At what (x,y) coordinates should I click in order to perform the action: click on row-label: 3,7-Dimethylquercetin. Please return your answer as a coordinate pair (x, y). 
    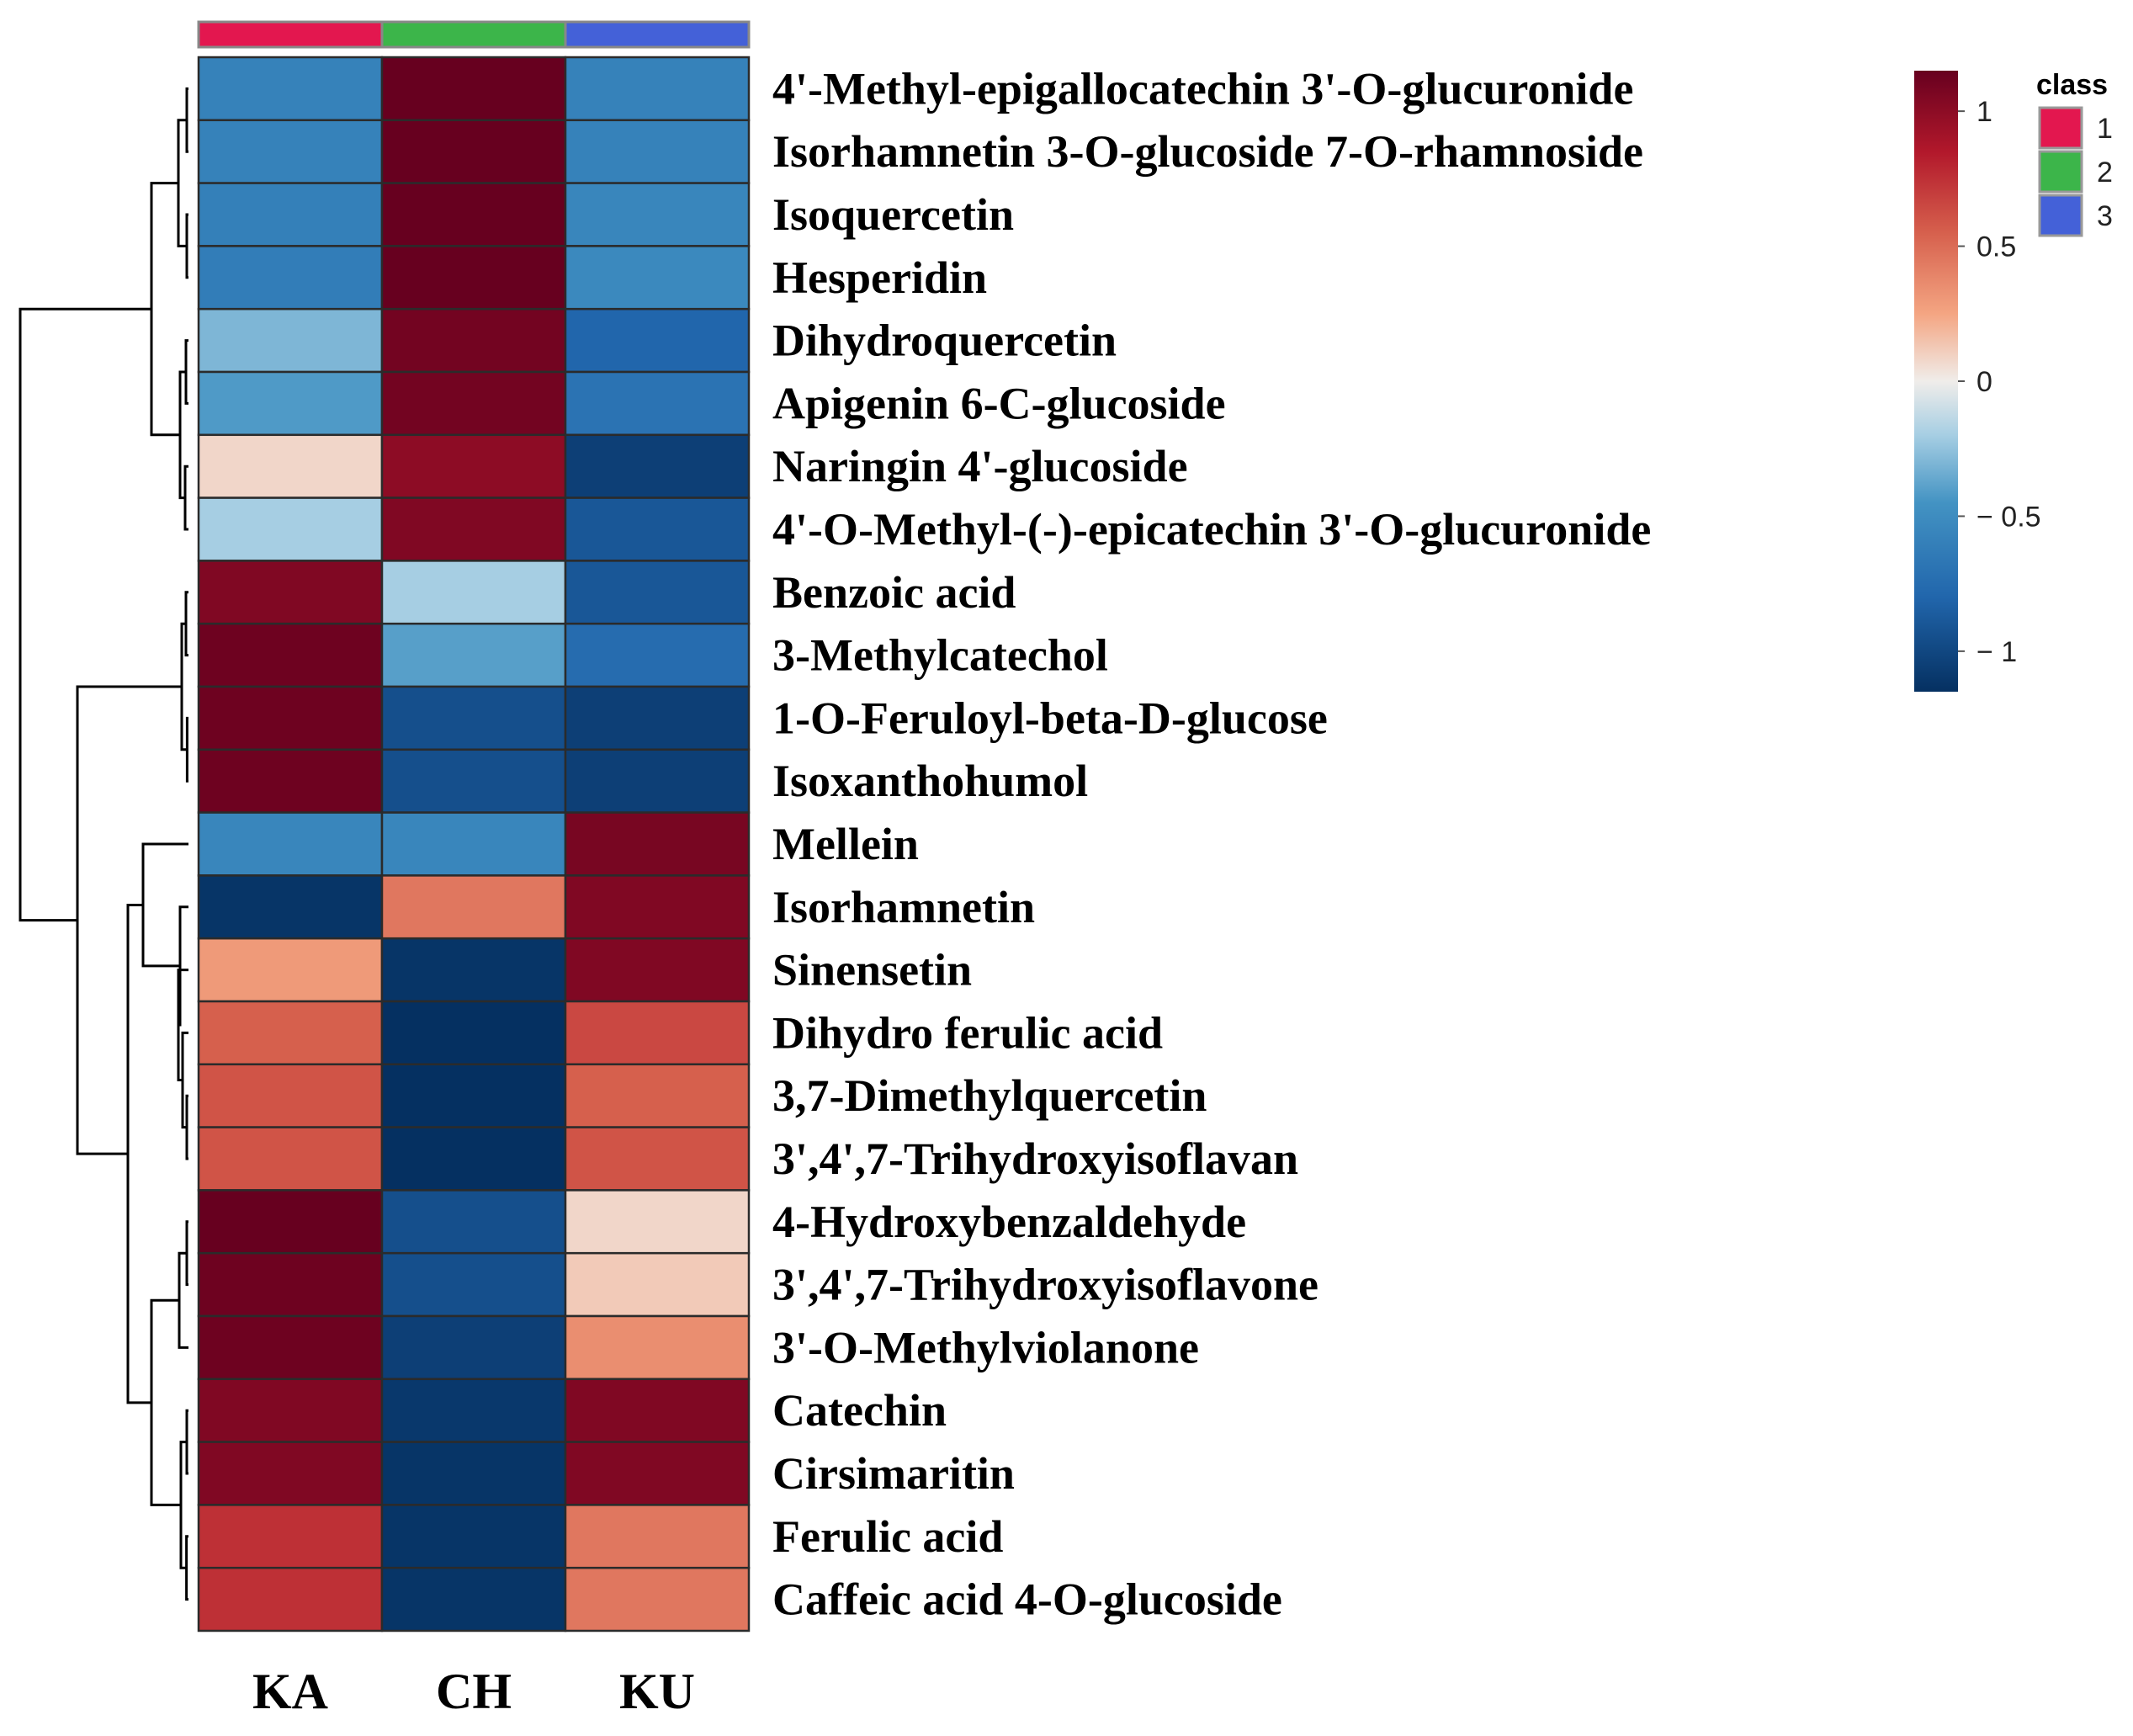
    Looking at the image, I should click on (990, 1095).